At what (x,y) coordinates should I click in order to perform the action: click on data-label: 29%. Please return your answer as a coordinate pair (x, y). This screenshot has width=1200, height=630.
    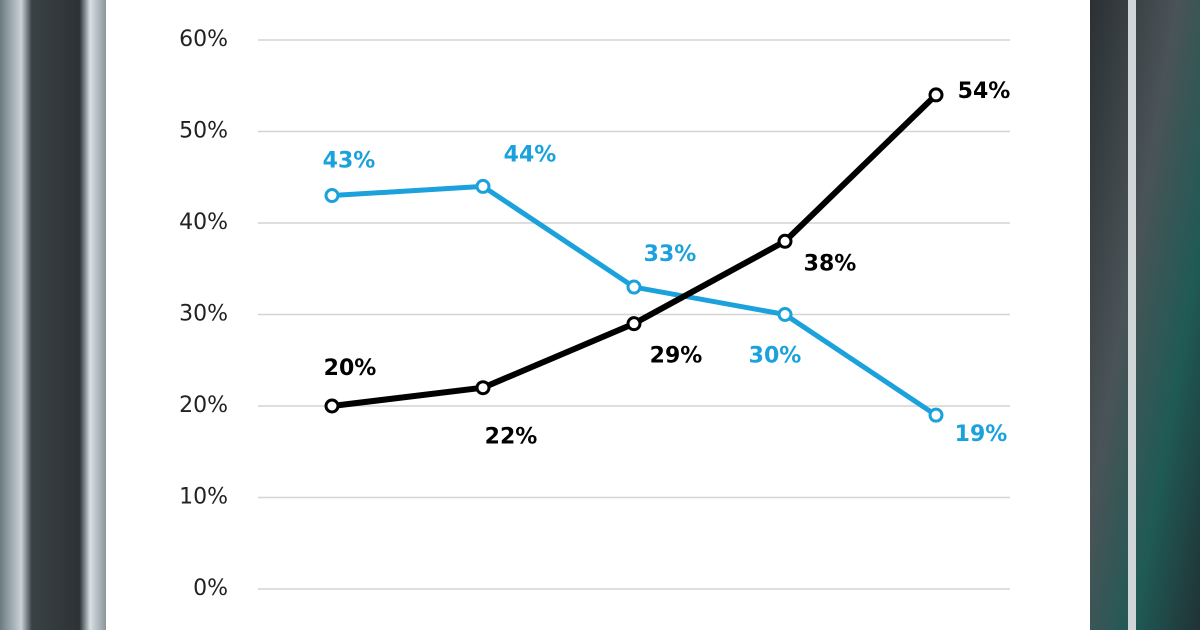
    Looking at the image, I should click on (676, 356).